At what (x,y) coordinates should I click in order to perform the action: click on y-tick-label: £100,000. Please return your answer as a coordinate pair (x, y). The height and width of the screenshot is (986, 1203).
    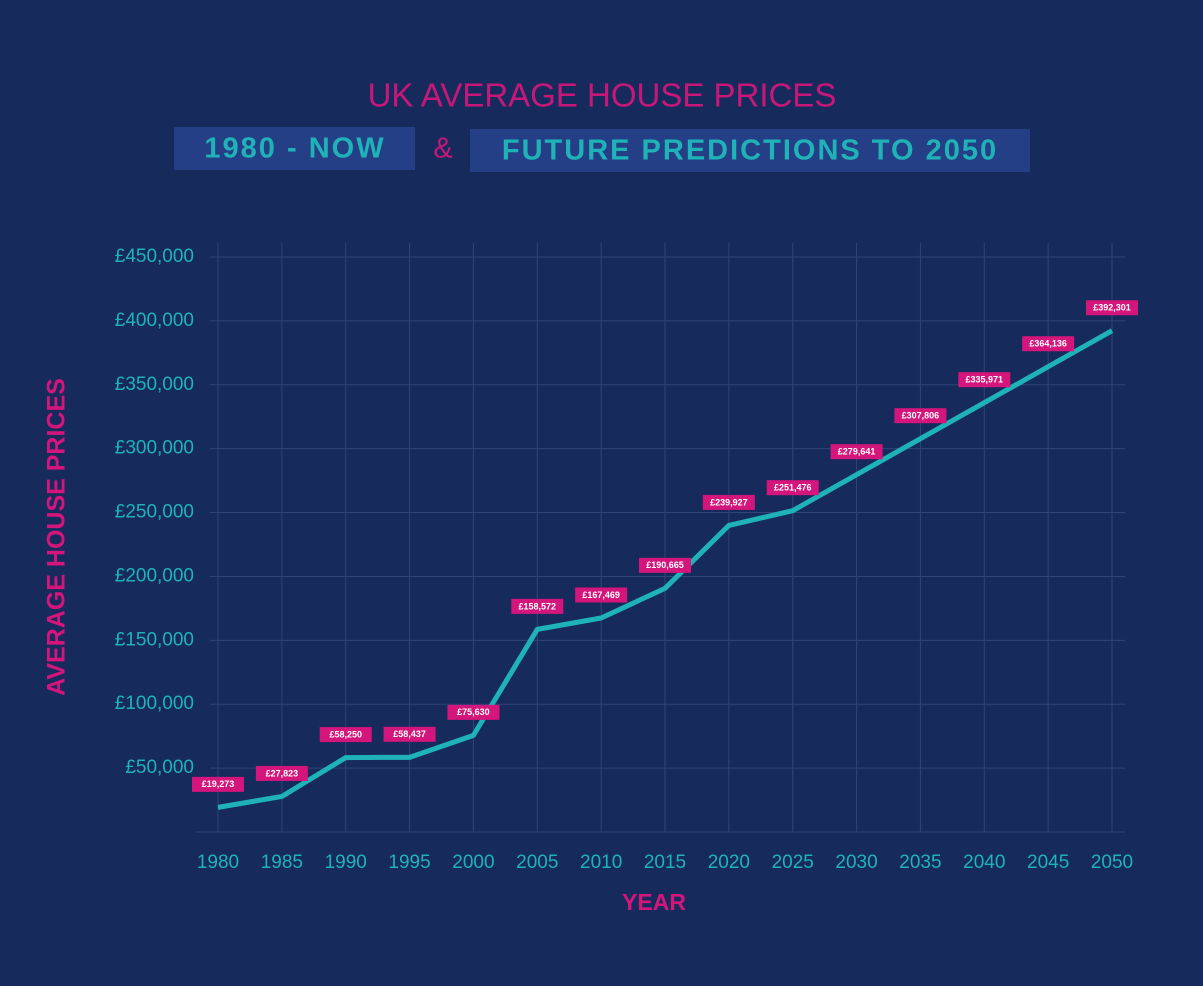
    Looking at the image, I should click on (154, 703).